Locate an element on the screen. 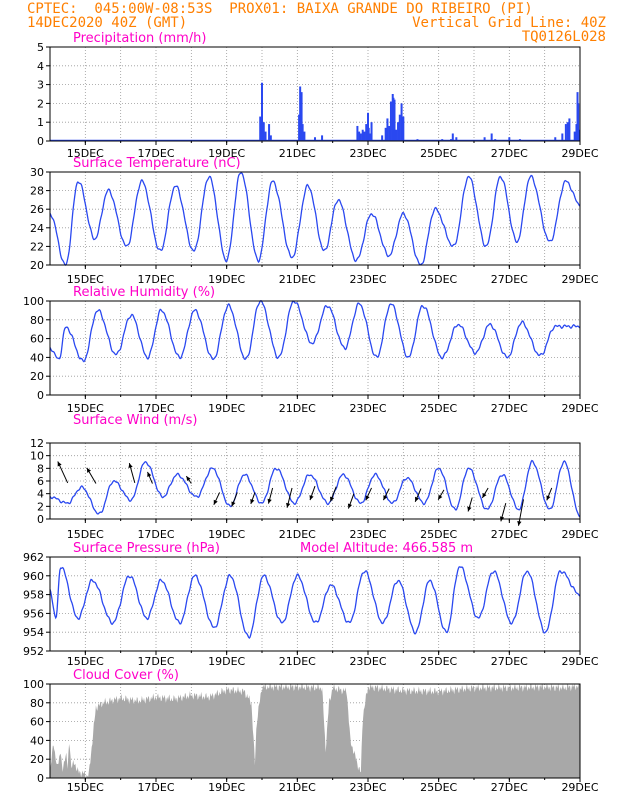 The width and height of the screenshot is (618, 800). y-tick-label: 958 is located at coordinates (33, 595).